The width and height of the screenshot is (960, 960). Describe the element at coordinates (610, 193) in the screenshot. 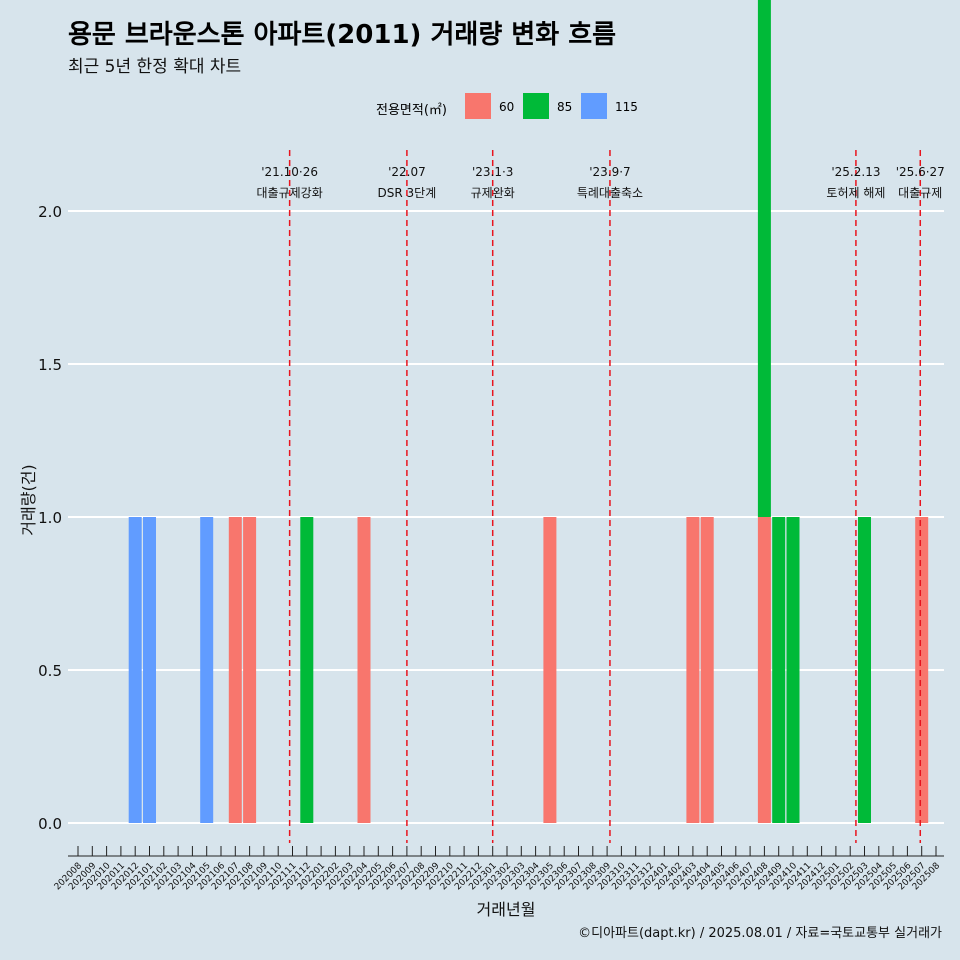

I see `event-name-label: 특례대출축소` at that location.